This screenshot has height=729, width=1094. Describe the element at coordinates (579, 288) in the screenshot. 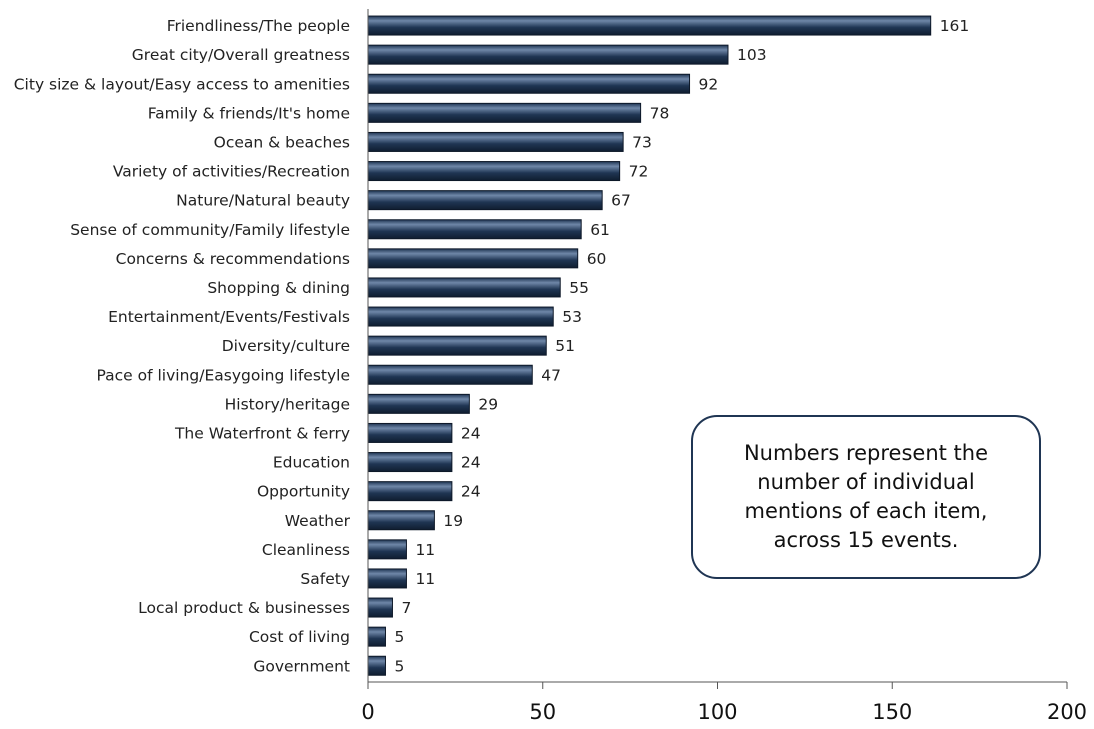

I see `data-label: 55` at that location.